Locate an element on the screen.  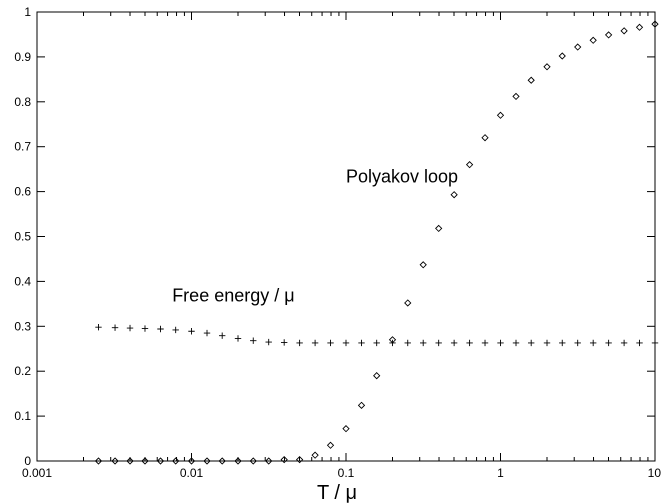
x-tick-label: 1 is located at coordinates (500, 473).